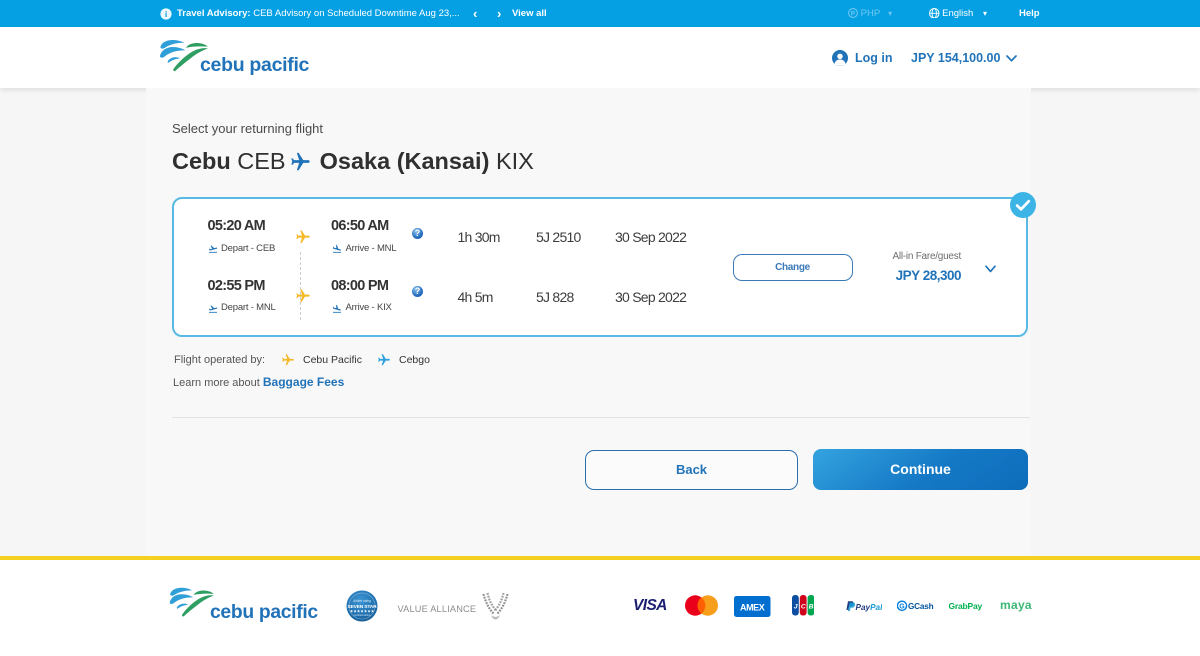 This screenshot has height=656, width=1200. Describe the element at coordinates (361, 601) in the screenshot. I see `svg-text: Airline rating` at that location.